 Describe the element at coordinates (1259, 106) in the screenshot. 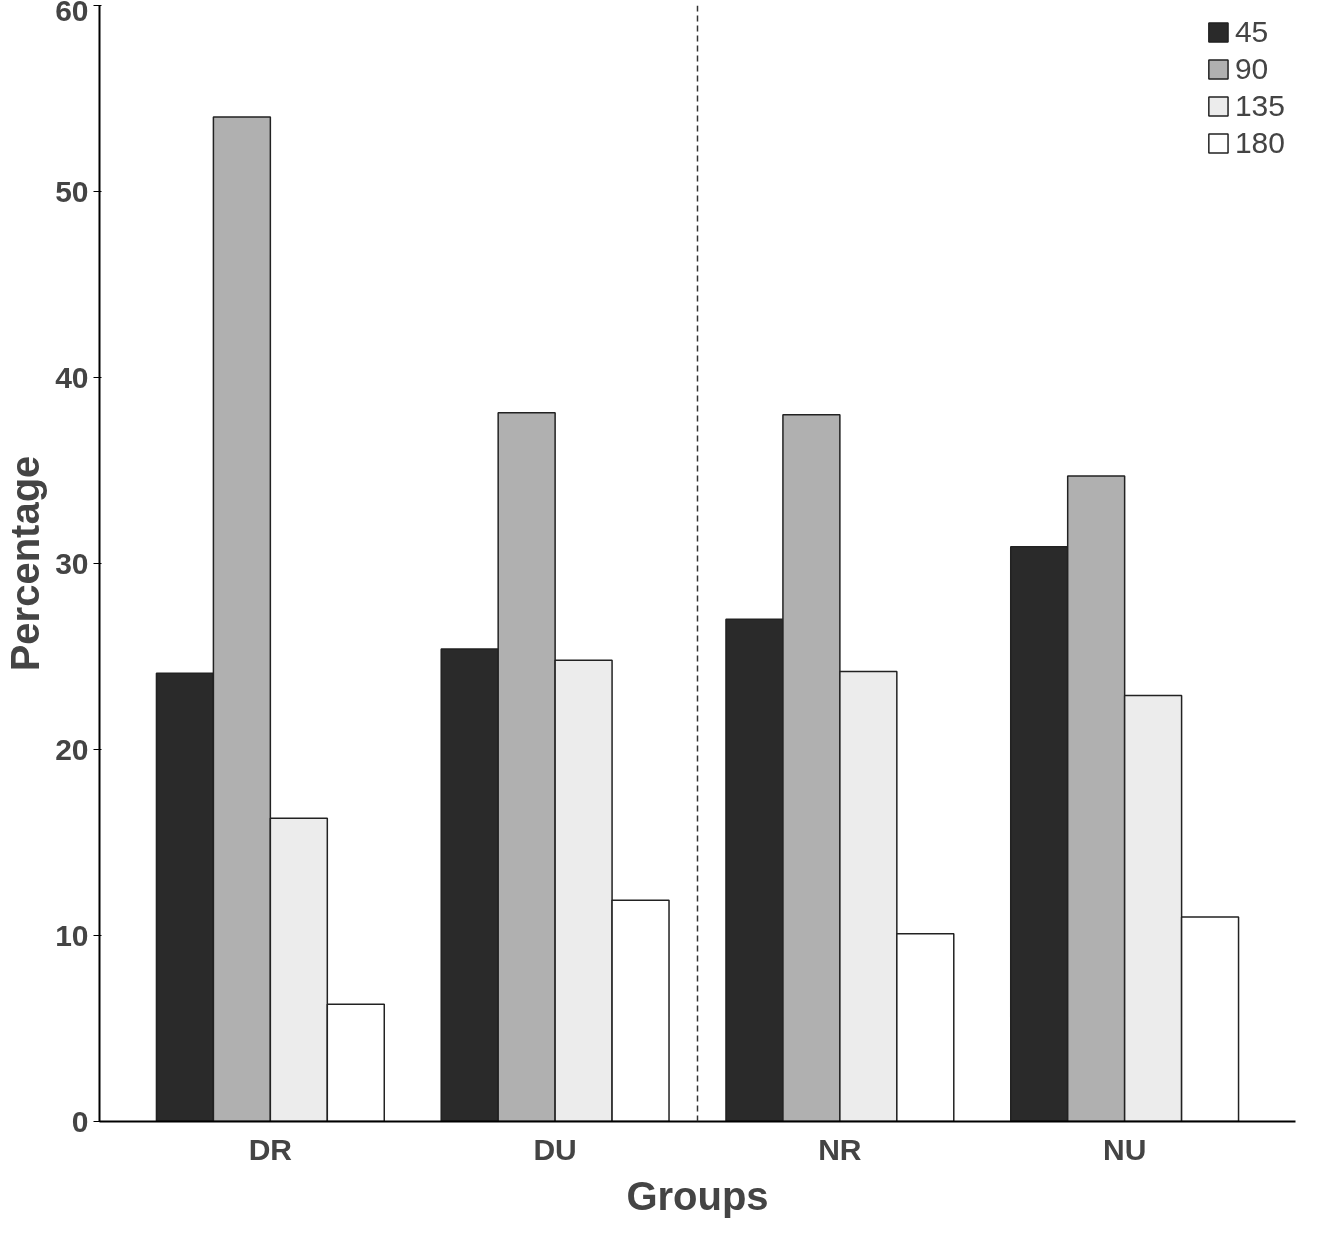

I see `legend-label: 135` at that location.